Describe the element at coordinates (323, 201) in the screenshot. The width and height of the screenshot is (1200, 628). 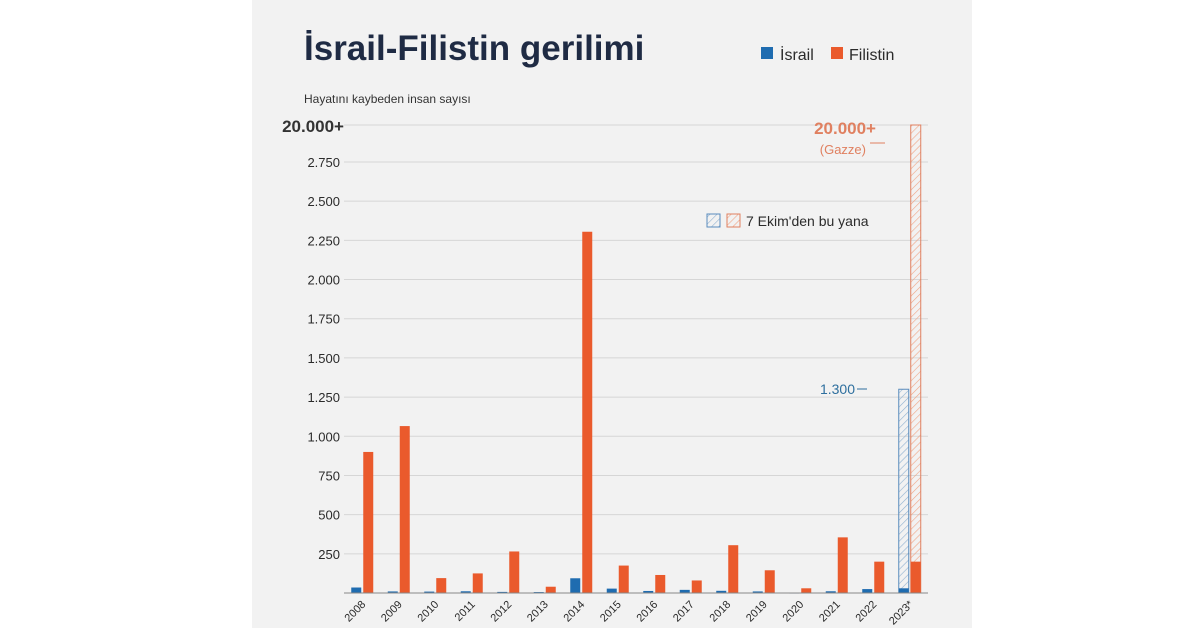
I see `y-tick-label: 2.500` at that location.